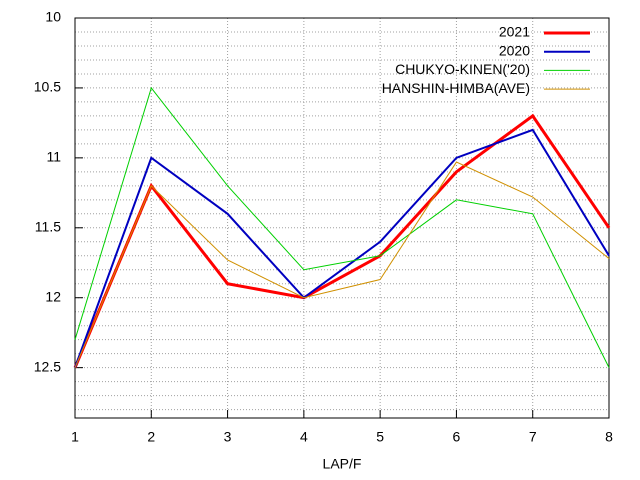  What do you see at coordinates (47, 87) in the screenshot?
I see `y-tick-label: 10.5` at bounding box center [47, 87].